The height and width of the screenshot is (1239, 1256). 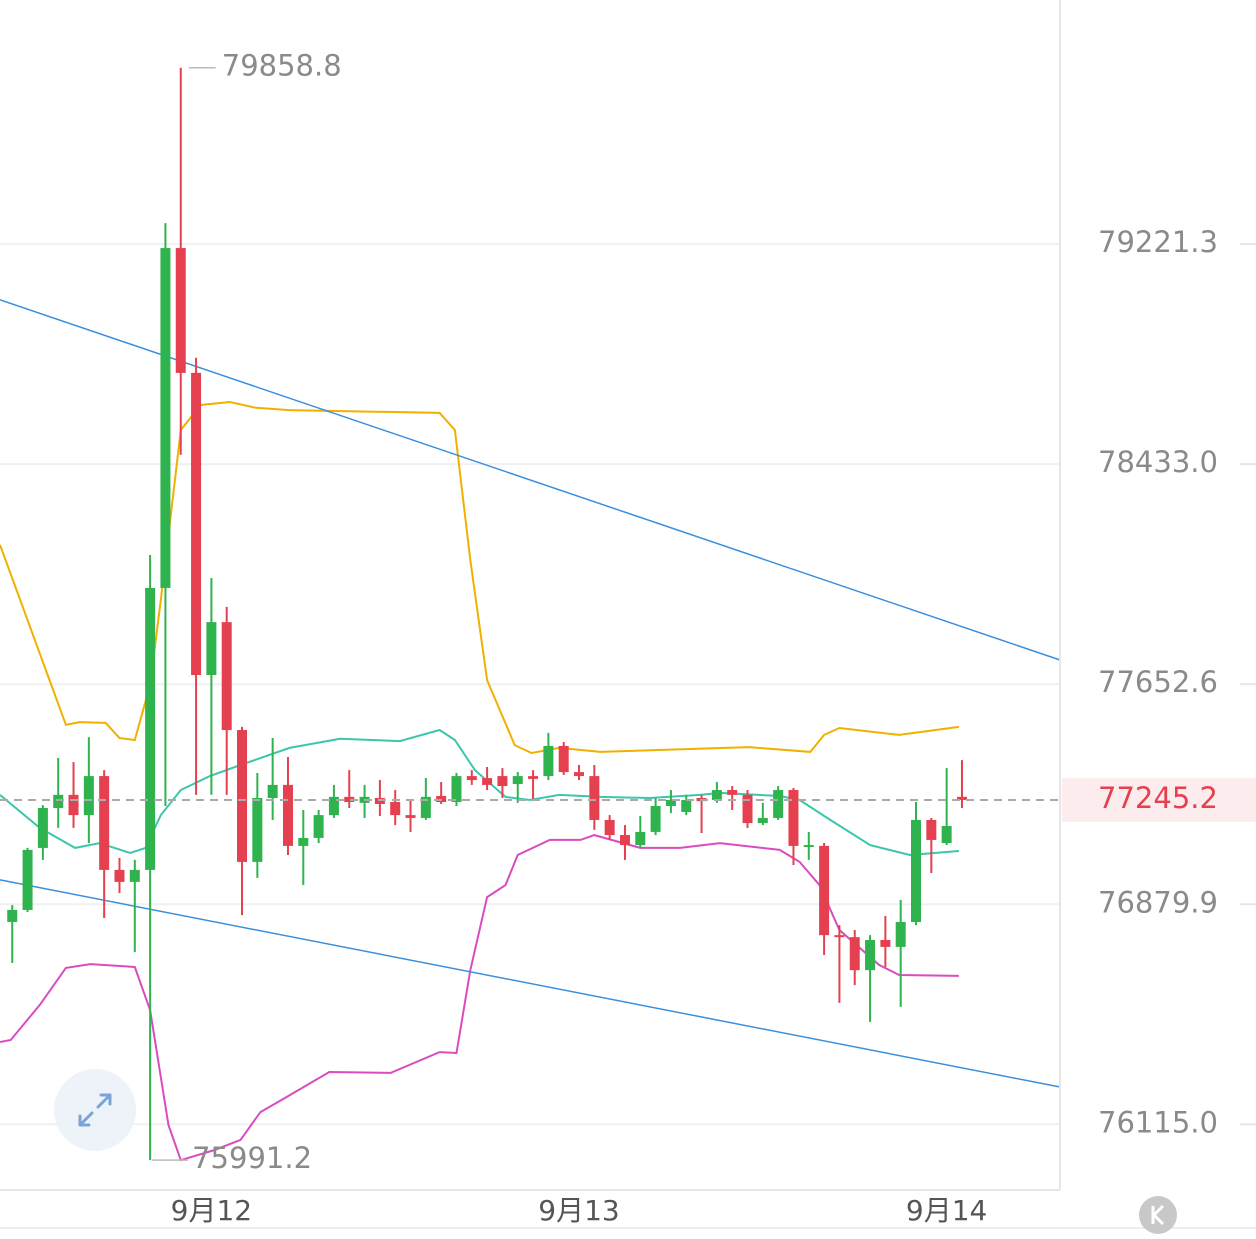 What do you see at coordinates (1158, 1122) in the screenshot?
I see `y-tick-label: 76115.0` at bounding box center [1158, 1122].